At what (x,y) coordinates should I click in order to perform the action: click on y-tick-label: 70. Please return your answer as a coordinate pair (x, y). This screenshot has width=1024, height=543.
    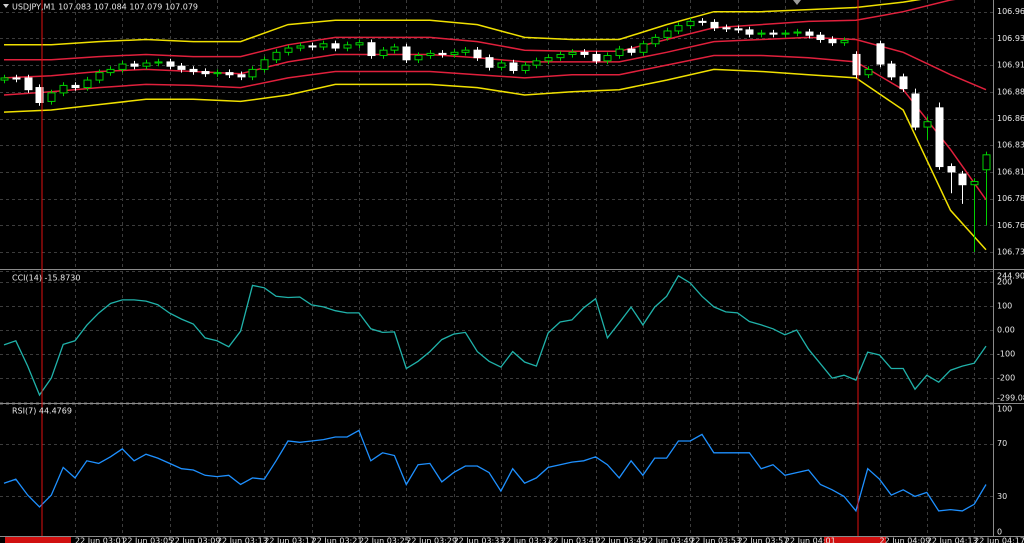
    Looking at the image, I should click on (1002, 443).